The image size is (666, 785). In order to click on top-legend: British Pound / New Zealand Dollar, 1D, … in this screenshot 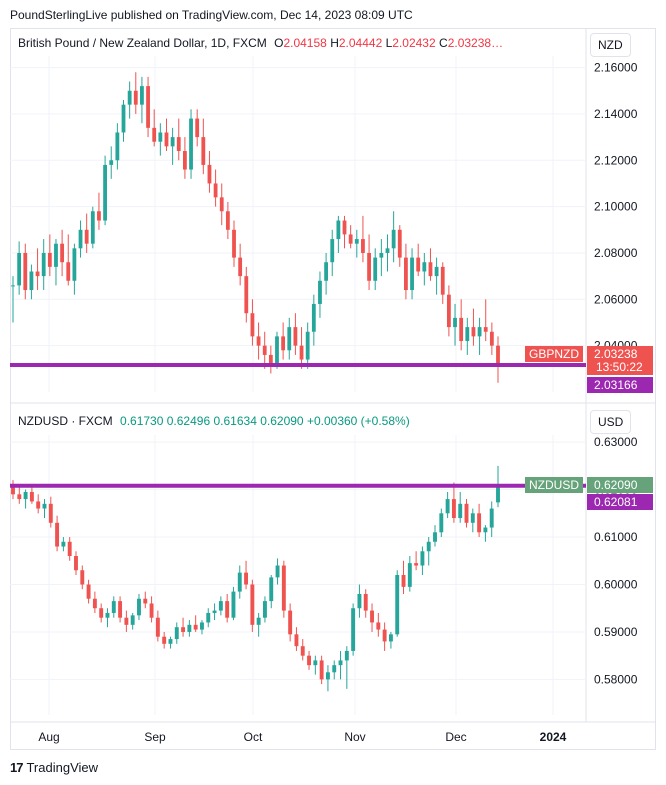, I will do `click(260, 43)`.